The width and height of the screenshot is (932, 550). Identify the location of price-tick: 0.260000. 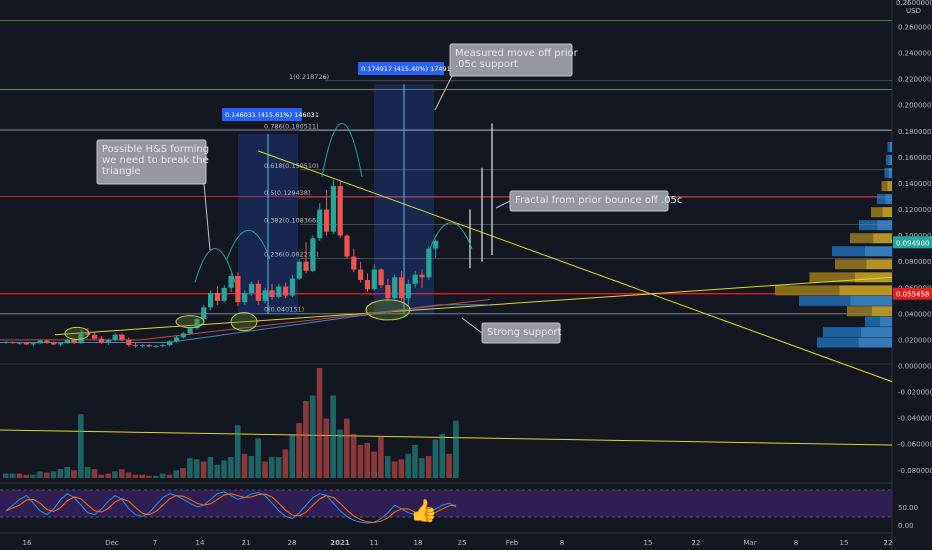
(914, 28).